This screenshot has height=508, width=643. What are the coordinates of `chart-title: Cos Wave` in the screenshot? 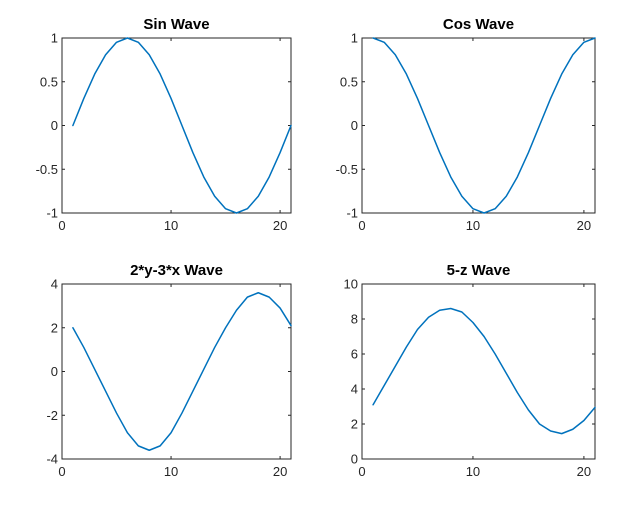 It's located at (478, 24).